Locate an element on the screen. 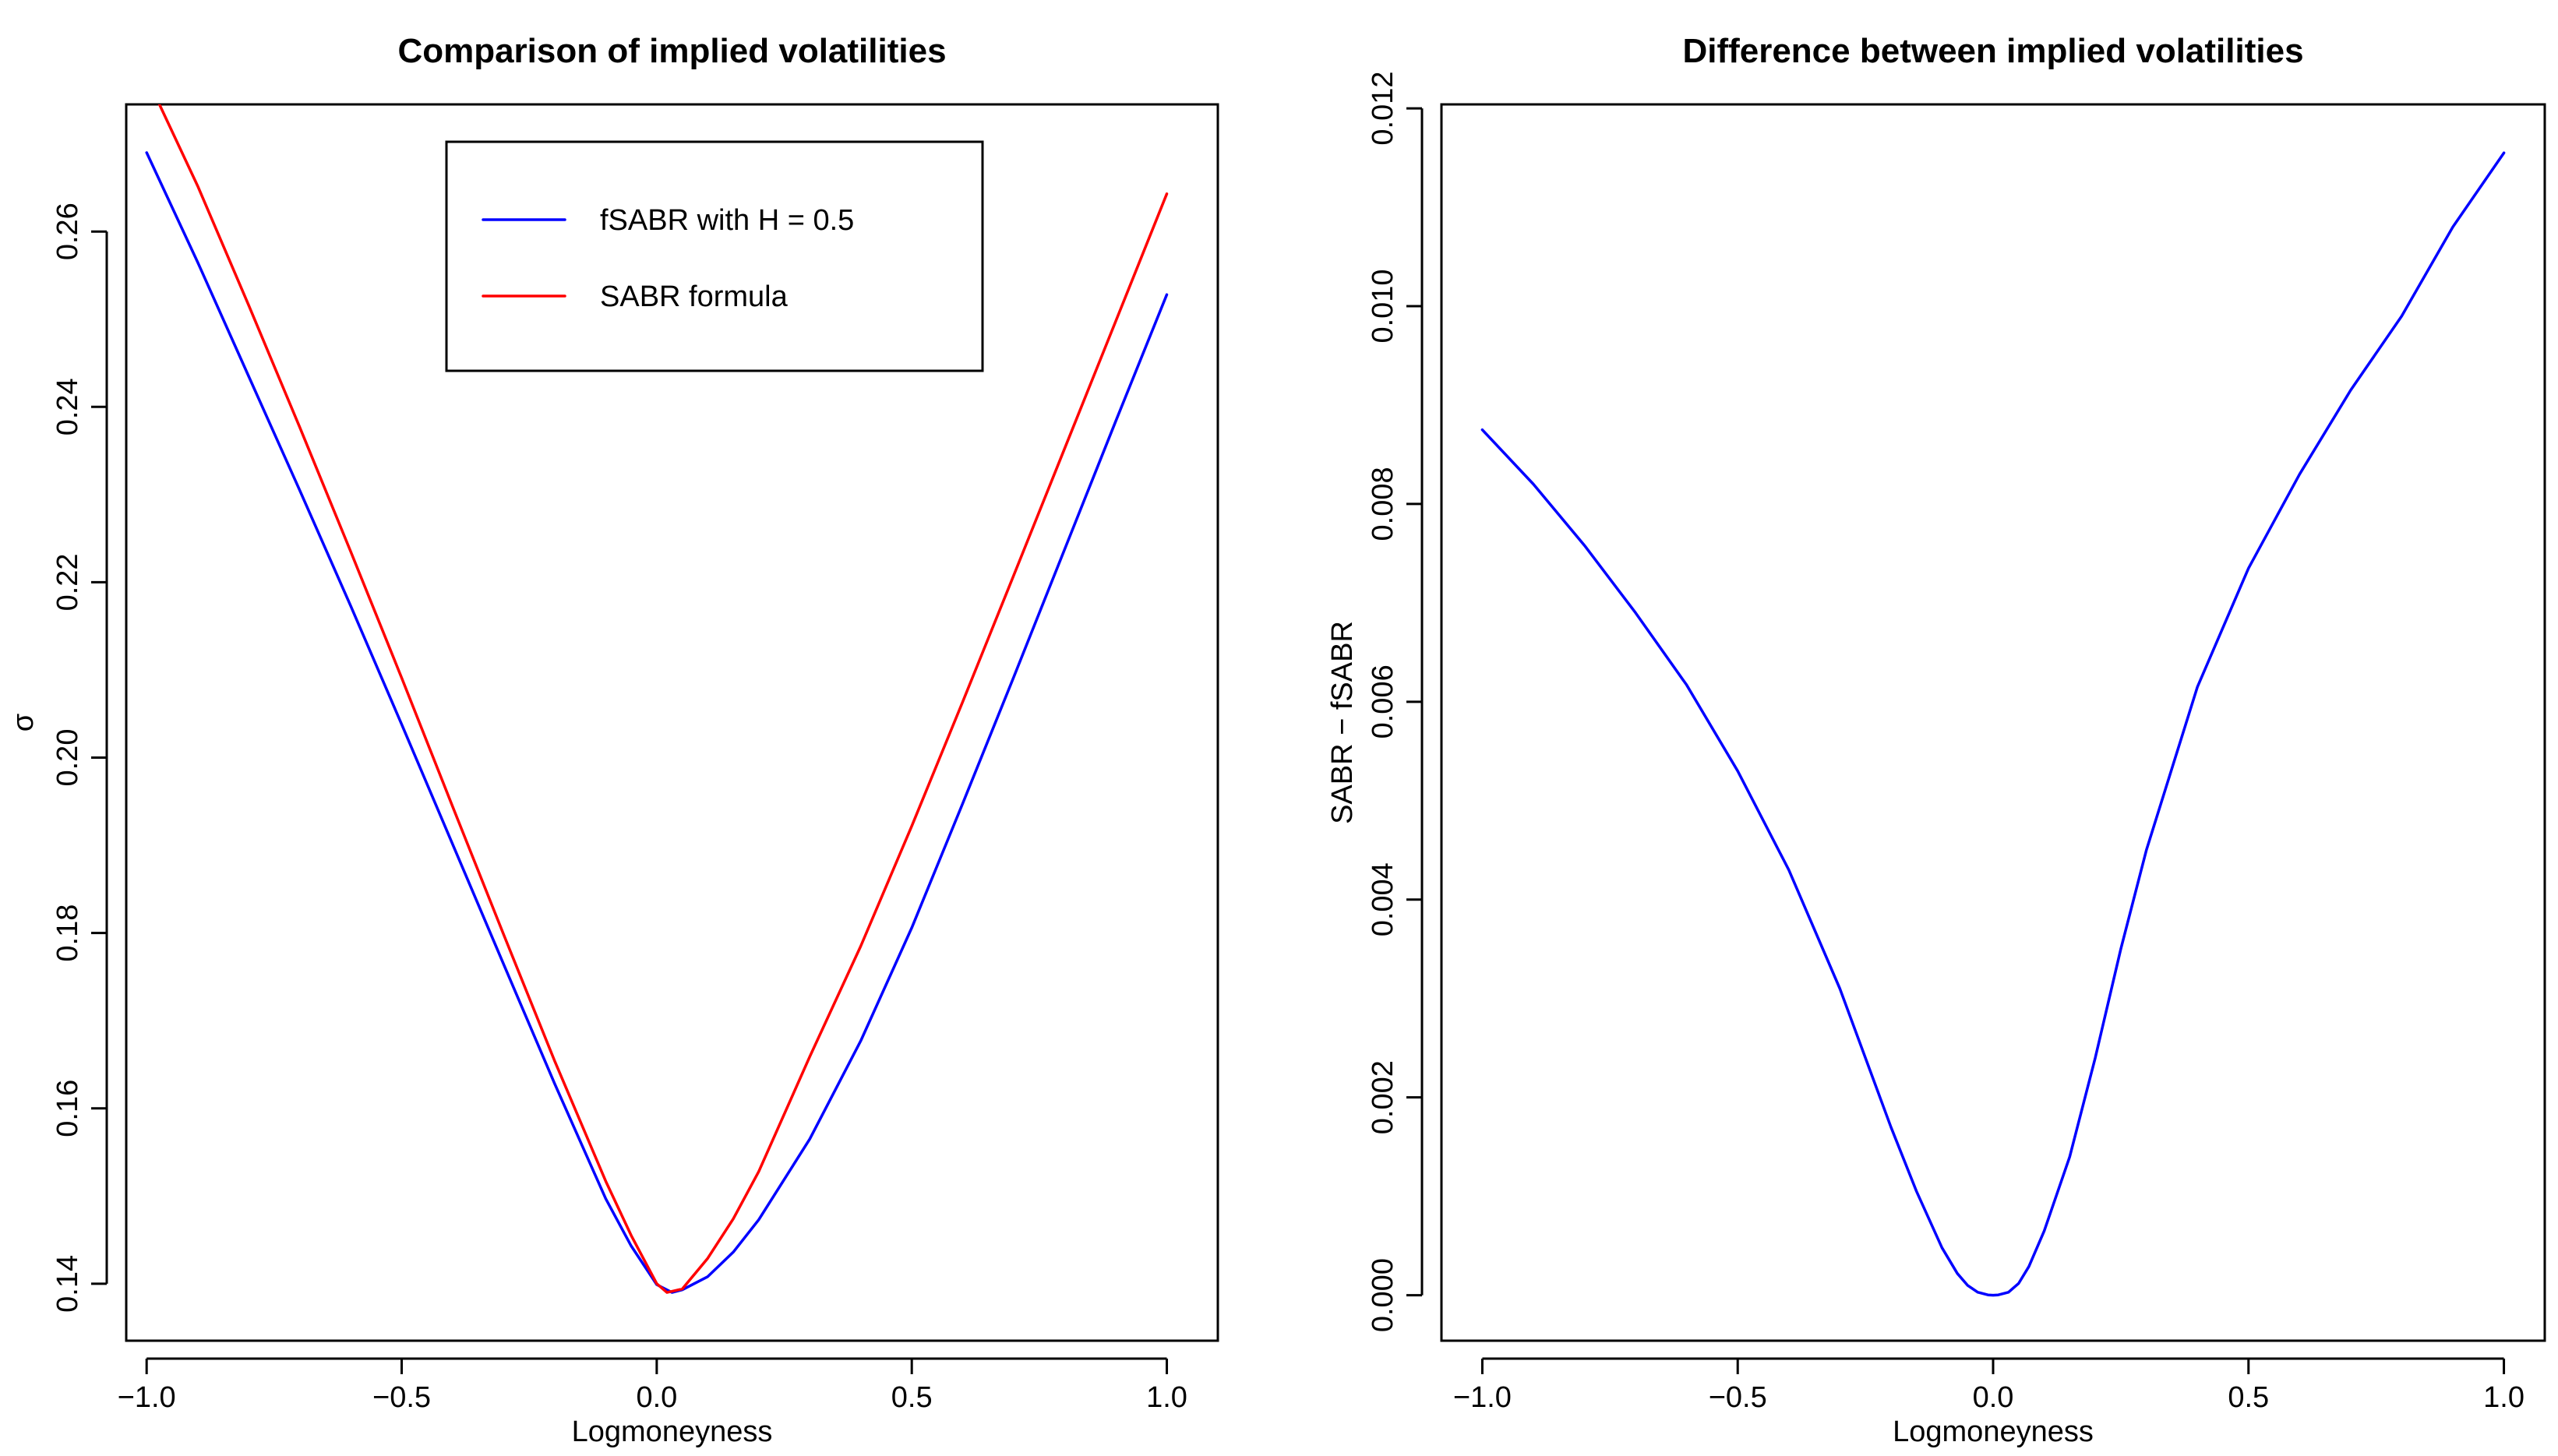  y-tick-label: 0.000 is located at coordinates (1383, 1295).